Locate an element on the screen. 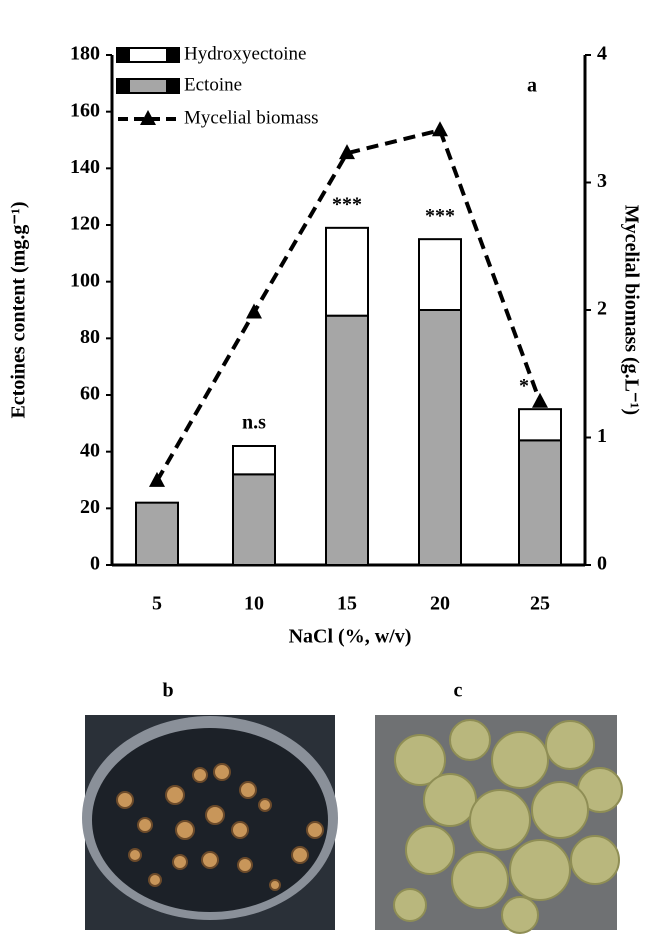 The height and width of the screenshot is (938, 645). photo-b is located at coordinates (210, 822).